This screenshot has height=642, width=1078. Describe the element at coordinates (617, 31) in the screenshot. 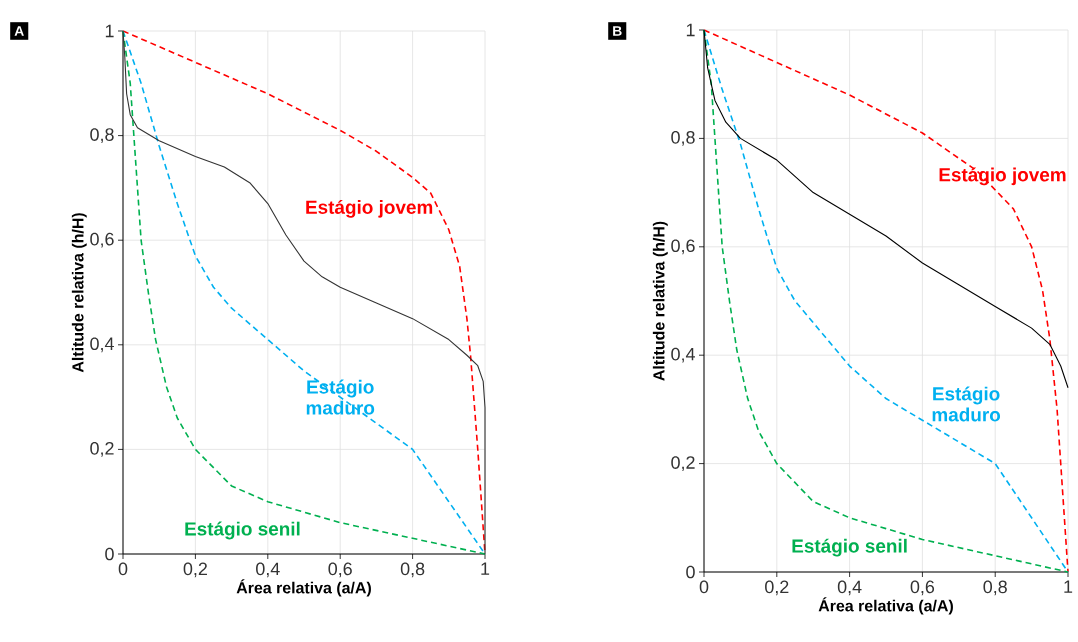

I see `chart-title: B` at that location.